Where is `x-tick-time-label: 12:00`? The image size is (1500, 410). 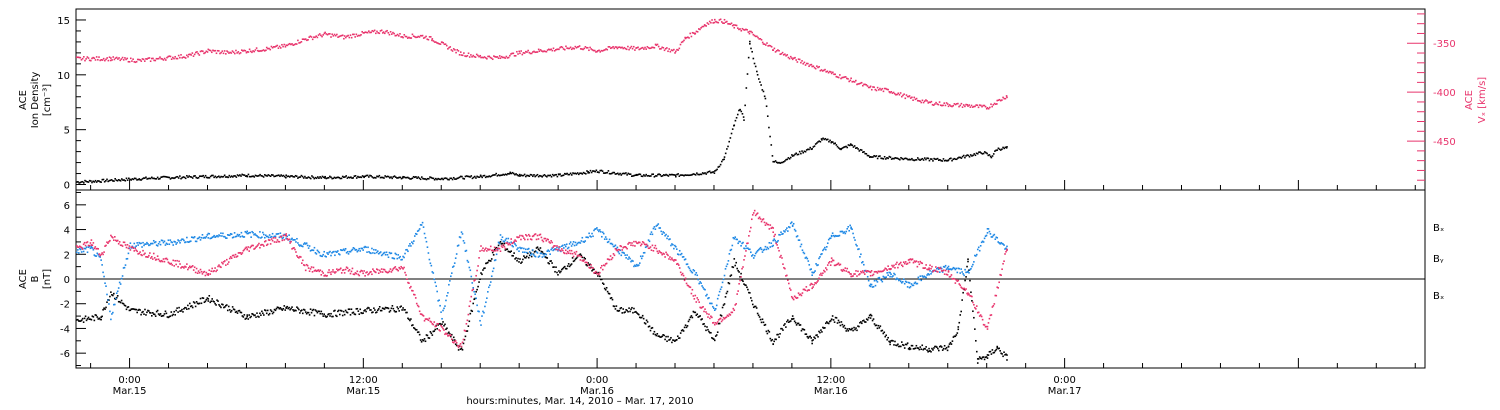 x-tick-time-label: 12:00 is located at coordinates (363, 380).